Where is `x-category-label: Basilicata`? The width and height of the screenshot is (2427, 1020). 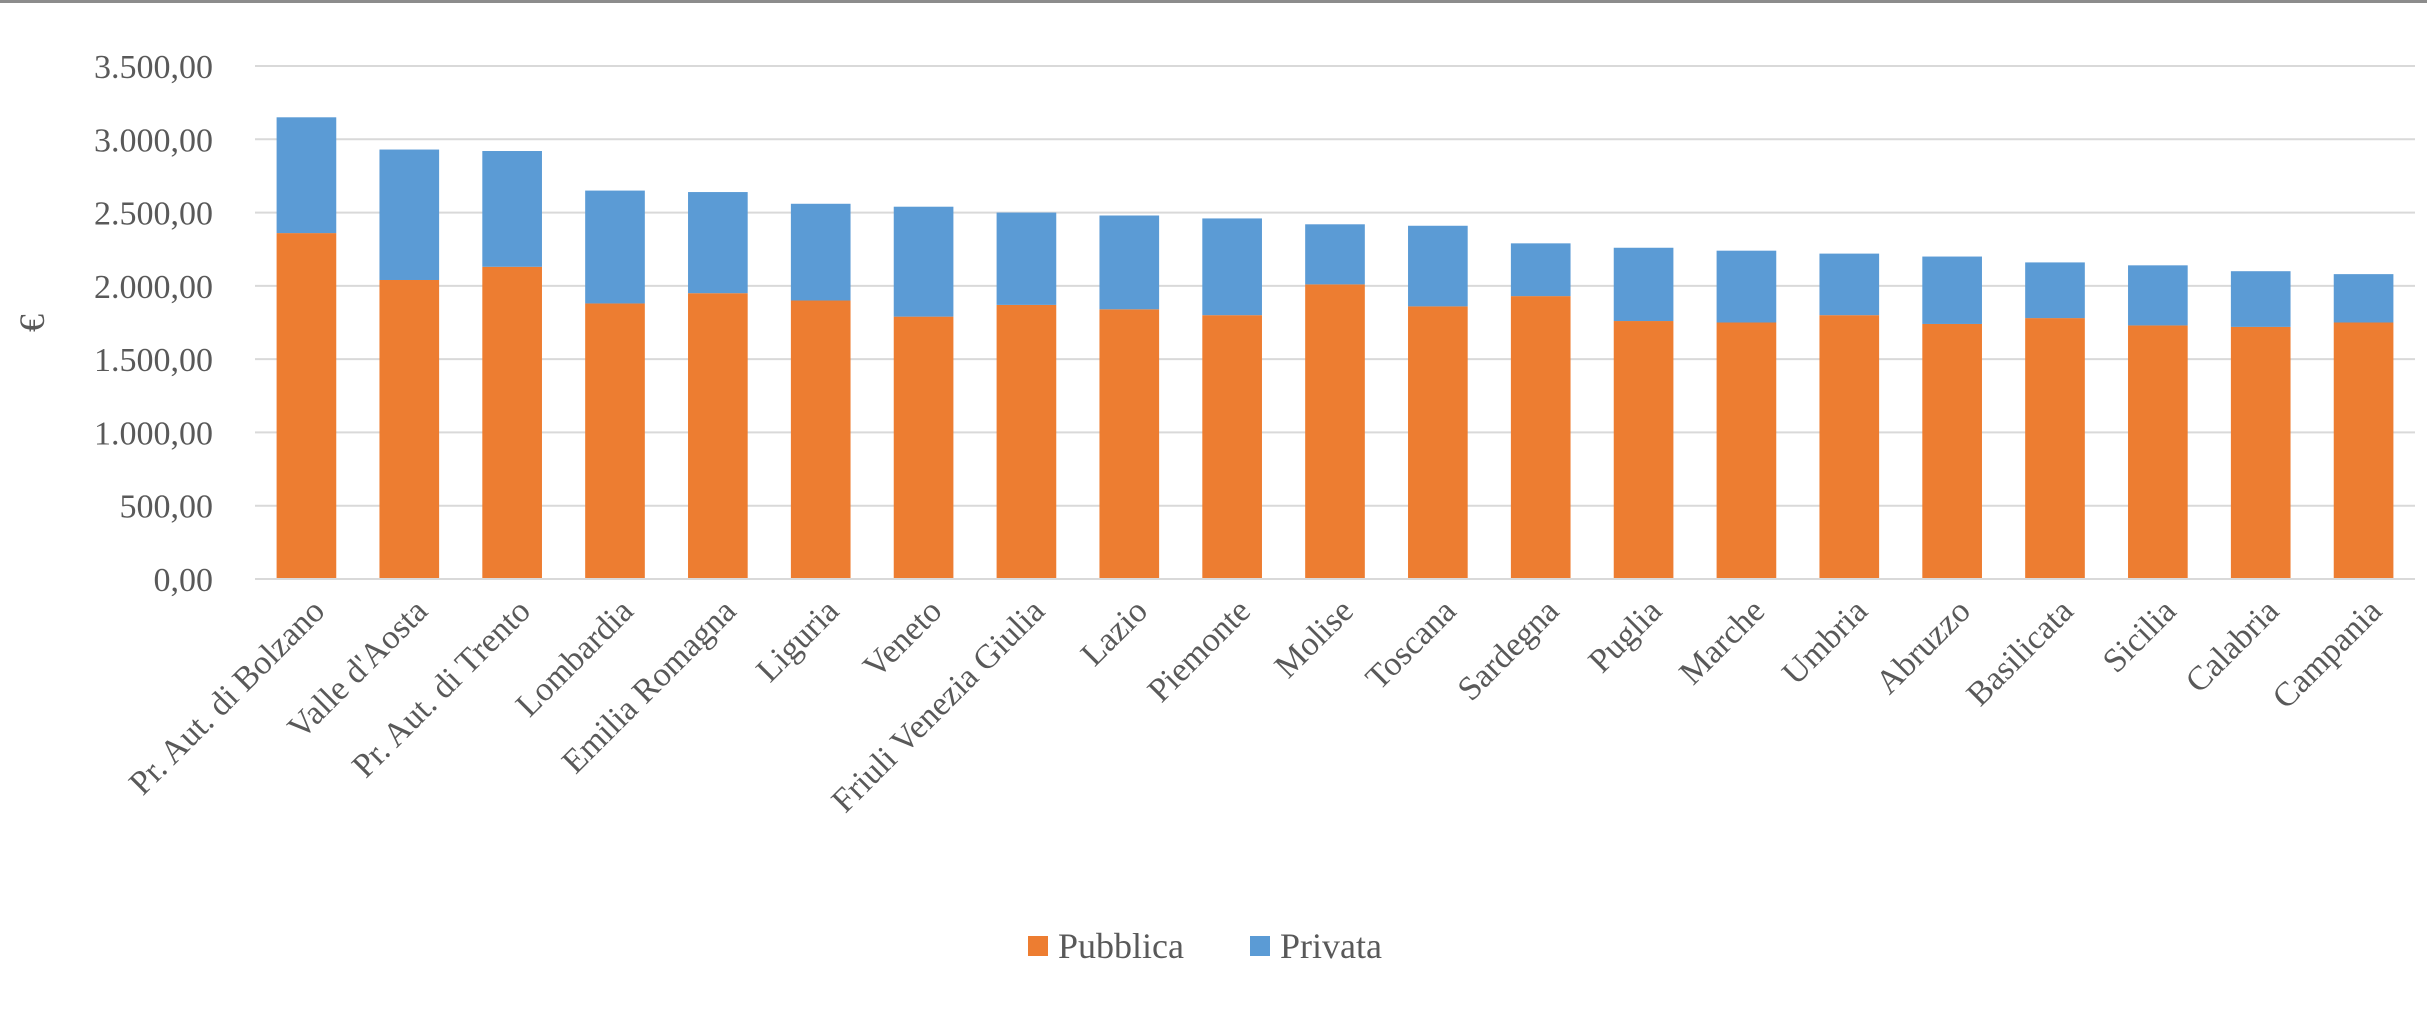 x-category-label: Basilicata is located at coordinates (2020, 652).